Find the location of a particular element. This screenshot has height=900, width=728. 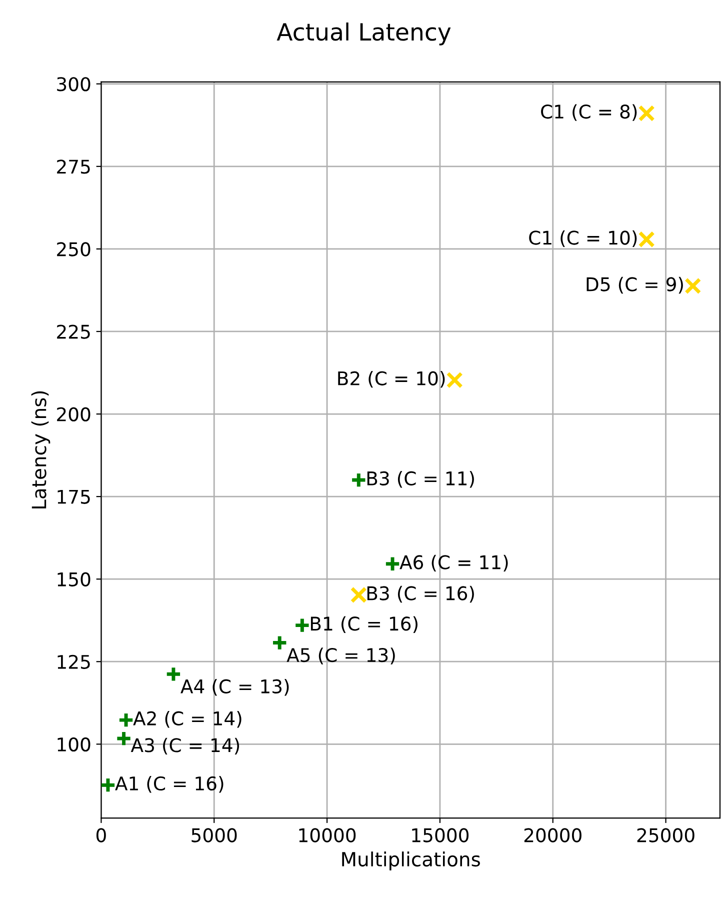

y-tick-label: 125 is located at coordinates (74, 662).